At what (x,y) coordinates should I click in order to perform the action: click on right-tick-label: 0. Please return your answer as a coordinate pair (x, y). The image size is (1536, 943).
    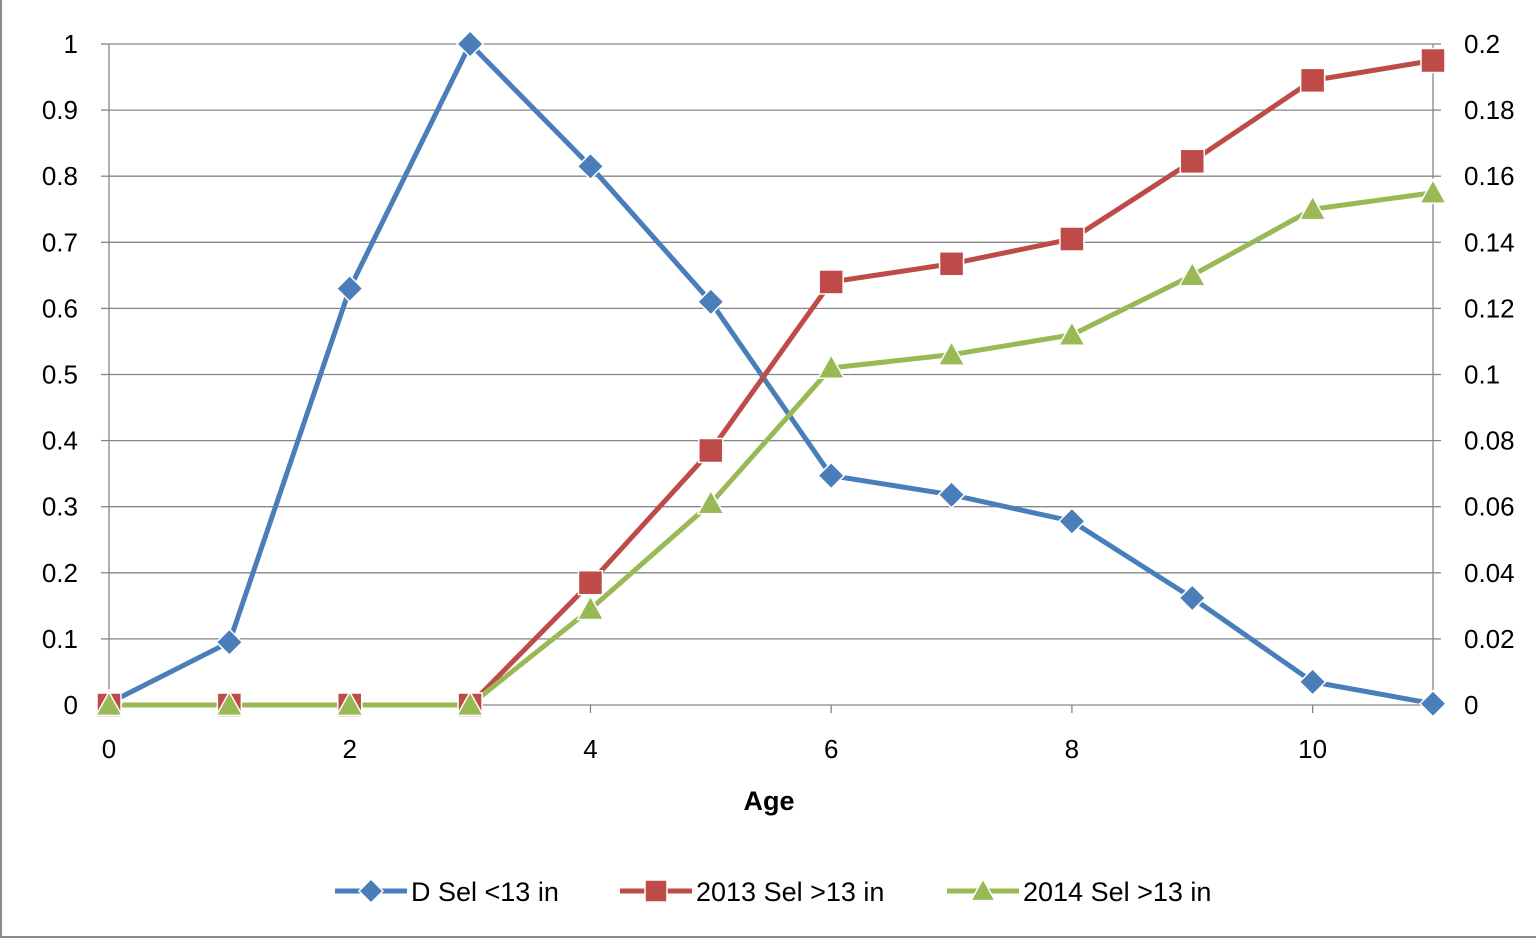
    Looking at the image, I should click on (1471, 705).